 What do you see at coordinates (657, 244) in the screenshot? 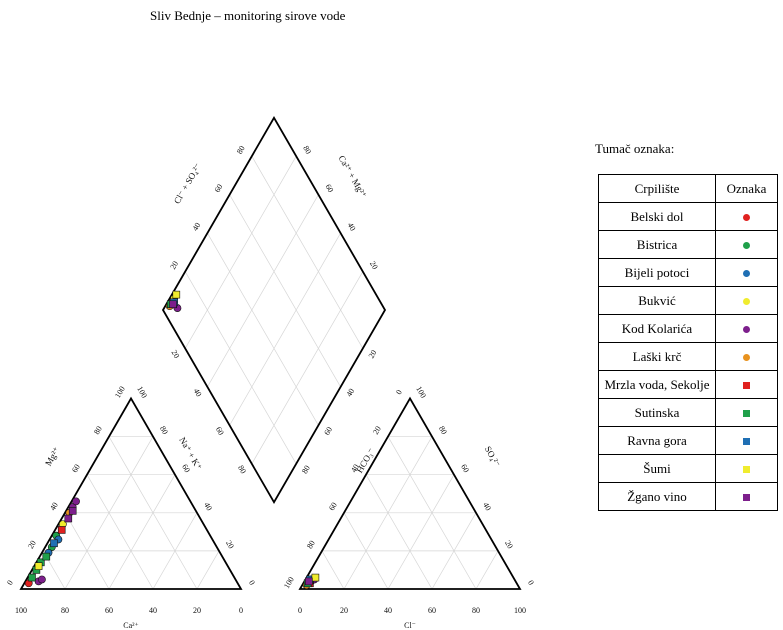
I see `legend-site-name: Bistrica` at bounding box center [657, 244].